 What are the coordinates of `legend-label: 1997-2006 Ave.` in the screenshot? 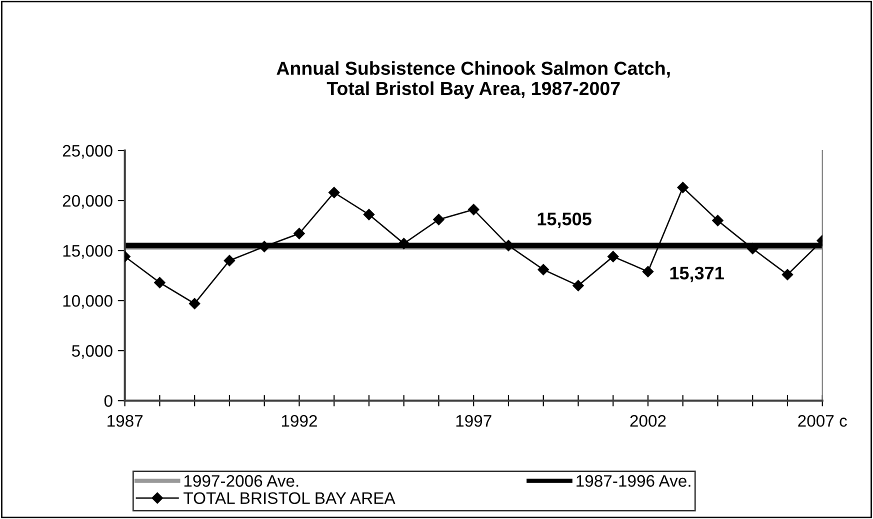 It's located at (241, 481).